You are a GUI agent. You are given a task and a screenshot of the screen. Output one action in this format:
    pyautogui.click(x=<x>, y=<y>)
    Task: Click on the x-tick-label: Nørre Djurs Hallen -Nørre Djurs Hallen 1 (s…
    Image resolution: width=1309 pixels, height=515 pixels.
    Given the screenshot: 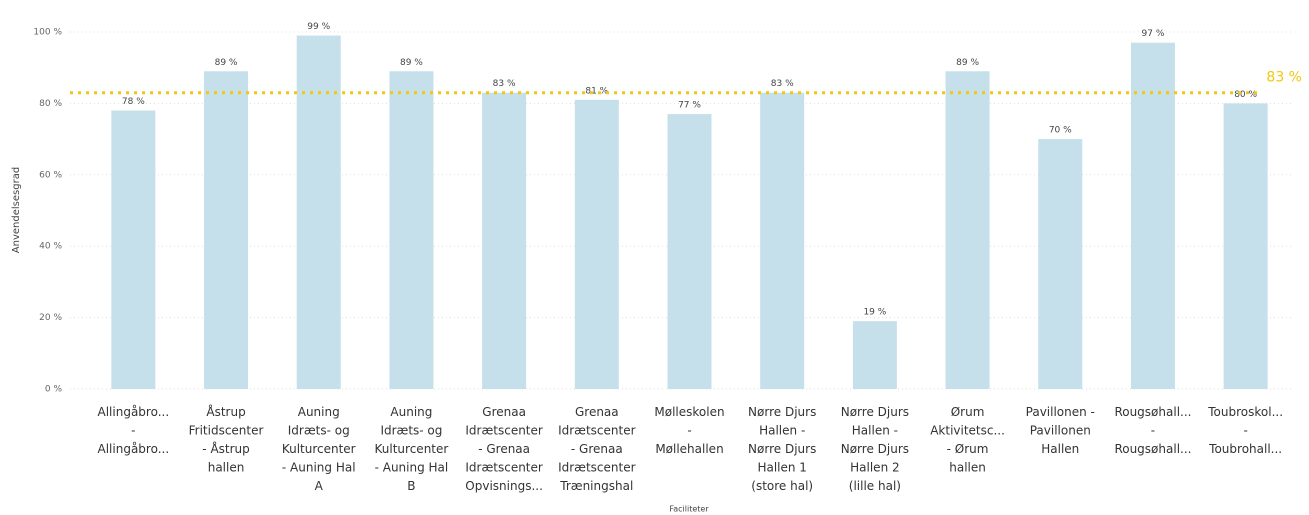 What is the action you would take?
    pyautogui.click(x=782, y=449)
    